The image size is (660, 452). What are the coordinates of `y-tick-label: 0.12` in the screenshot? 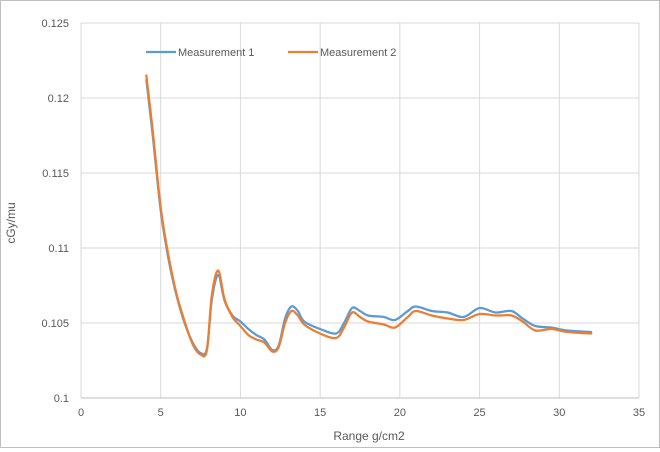 It's located at (58, 99).